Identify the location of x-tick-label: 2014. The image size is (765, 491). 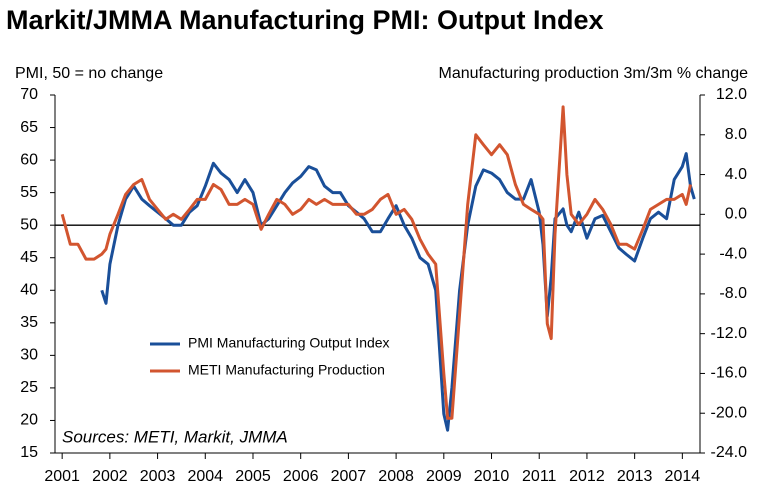
(683, 476).